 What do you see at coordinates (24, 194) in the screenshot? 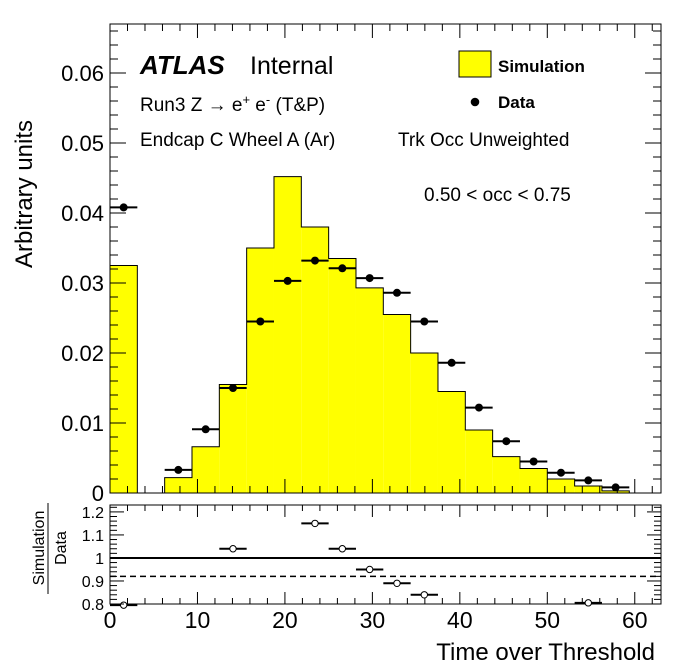
I see `main-y-axis-label: Arbitrary units` at bounding box center [24, 194].